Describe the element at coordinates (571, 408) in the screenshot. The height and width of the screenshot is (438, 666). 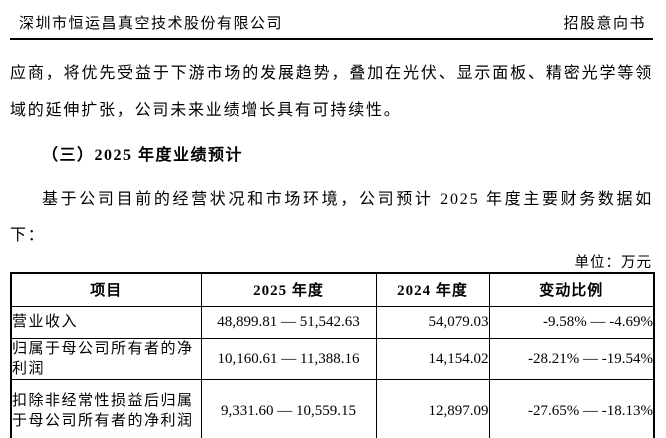
I see `cell-change: -27.65% — -18.13%` at that location.